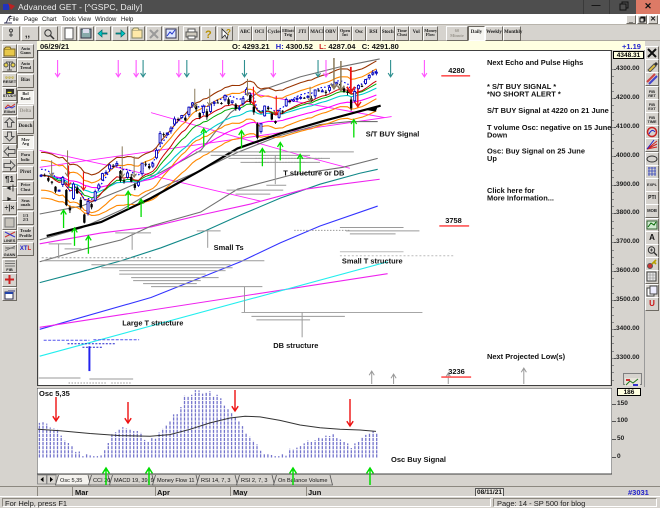 This screenshot has width=660, height=508. What do you see at coordinates (511, 190) in the screenshot?
I see `svg-text: Click here for` at bounding box center [511, 190].